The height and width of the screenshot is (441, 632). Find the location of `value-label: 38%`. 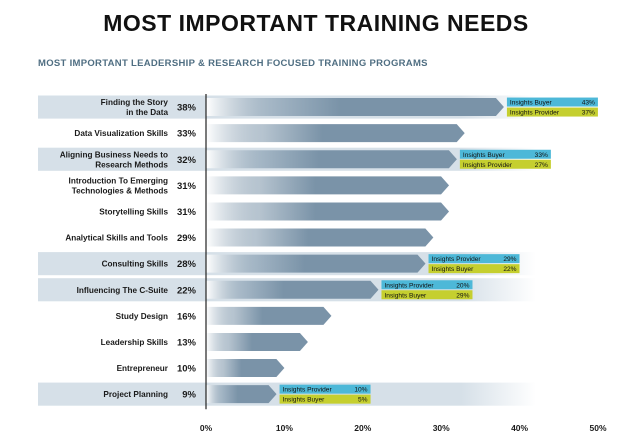

value-label: 38% is located at coordinates (187, 108).